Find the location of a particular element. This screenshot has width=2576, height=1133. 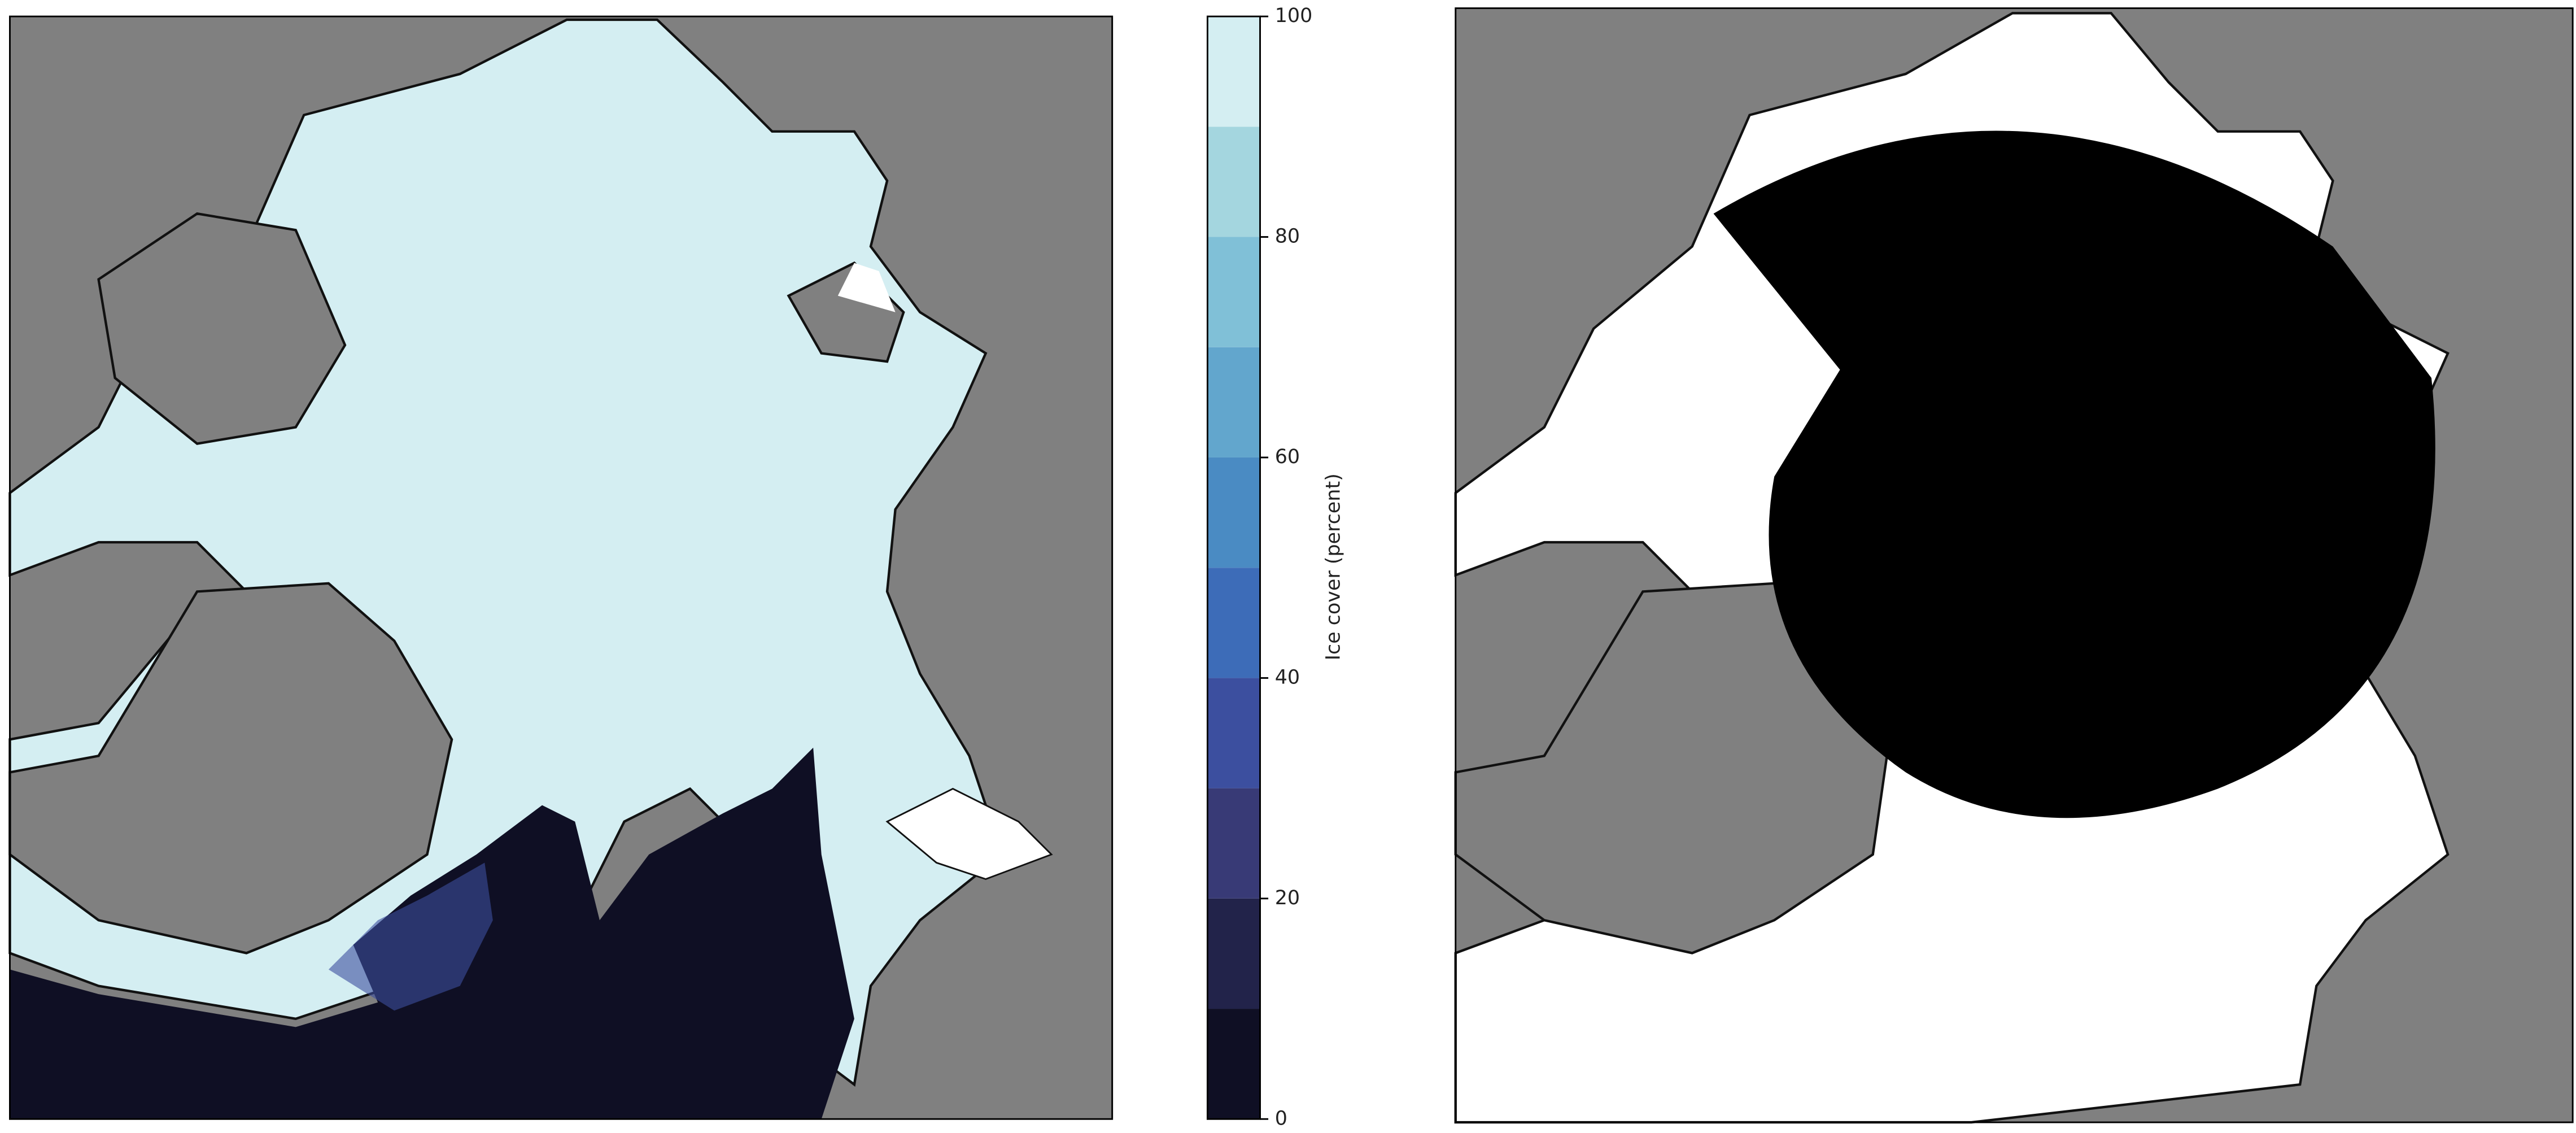

colorbar-tick-label: 40 is located at coordinates (1288, 677).